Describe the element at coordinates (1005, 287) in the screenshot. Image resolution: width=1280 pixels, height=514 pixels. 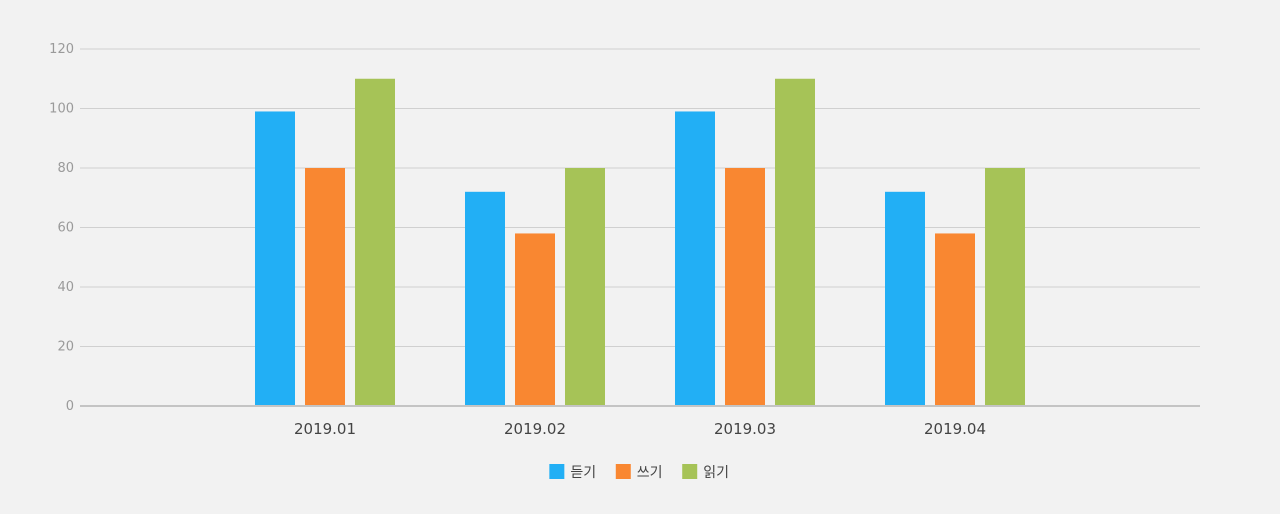
I see `bar-2019.04-읽기` at that location.